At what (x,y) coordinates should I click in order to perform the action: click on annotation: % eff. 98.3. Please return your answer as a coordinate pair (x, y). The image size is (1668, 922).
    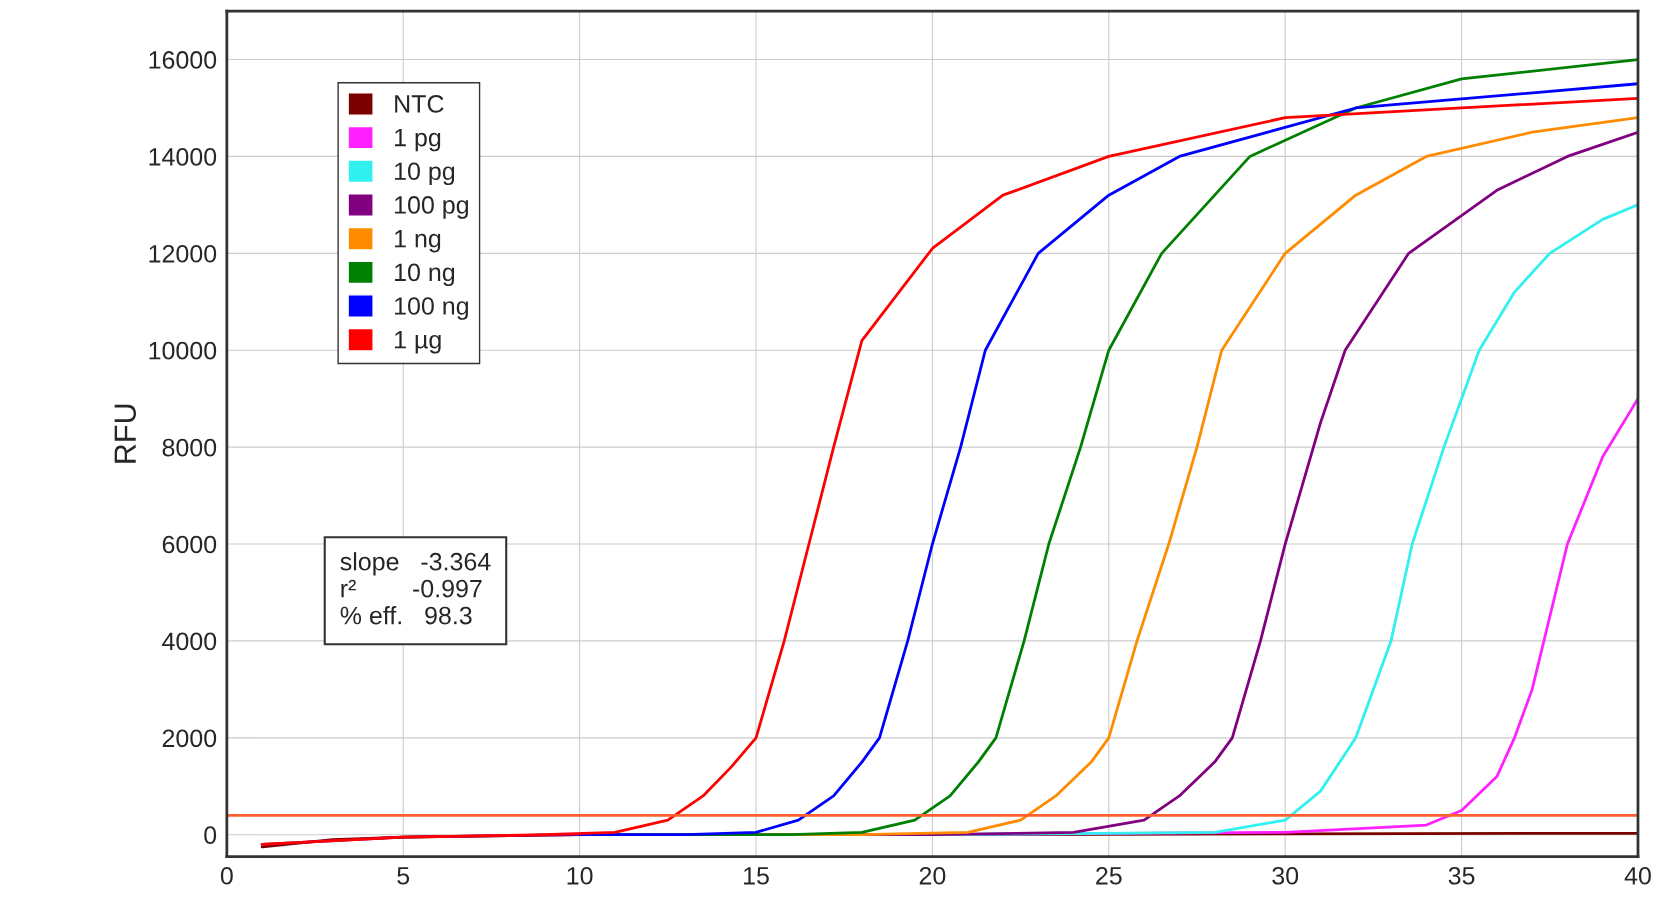
    Looking at the image, I should click on (406, 615).